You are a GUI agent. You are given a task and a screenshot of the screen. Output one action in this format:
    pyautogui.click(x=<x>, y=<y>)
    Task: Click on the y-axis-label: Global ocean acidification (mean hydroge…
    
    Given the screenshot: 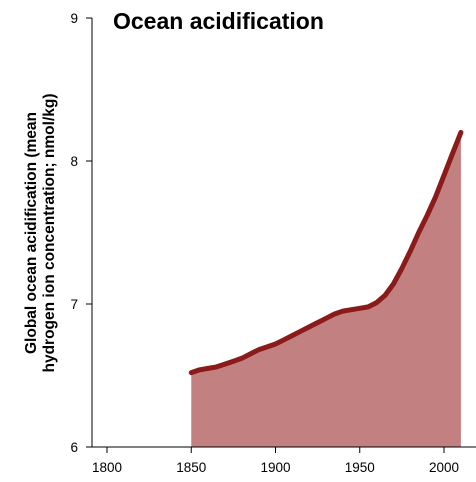 What is the action you would take?
    pyautogui.click(x=40, y=233)
    